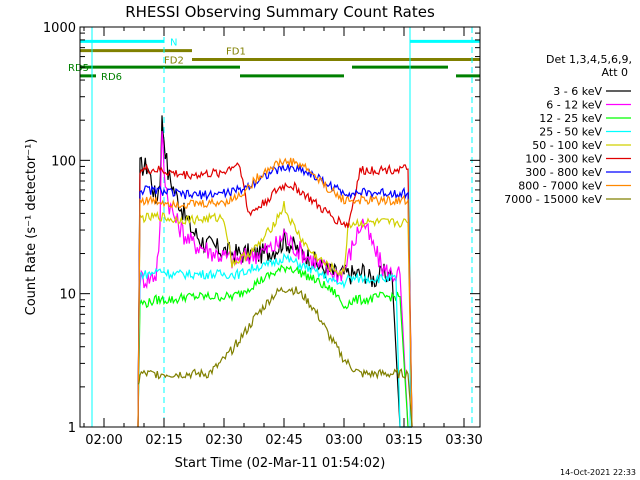 Image resolution: width=640 pixels, height=480 pixels. Describe the element at coordinates (103, 440) in the screenshot. I see `x-tick-label: 02:00` at that location.